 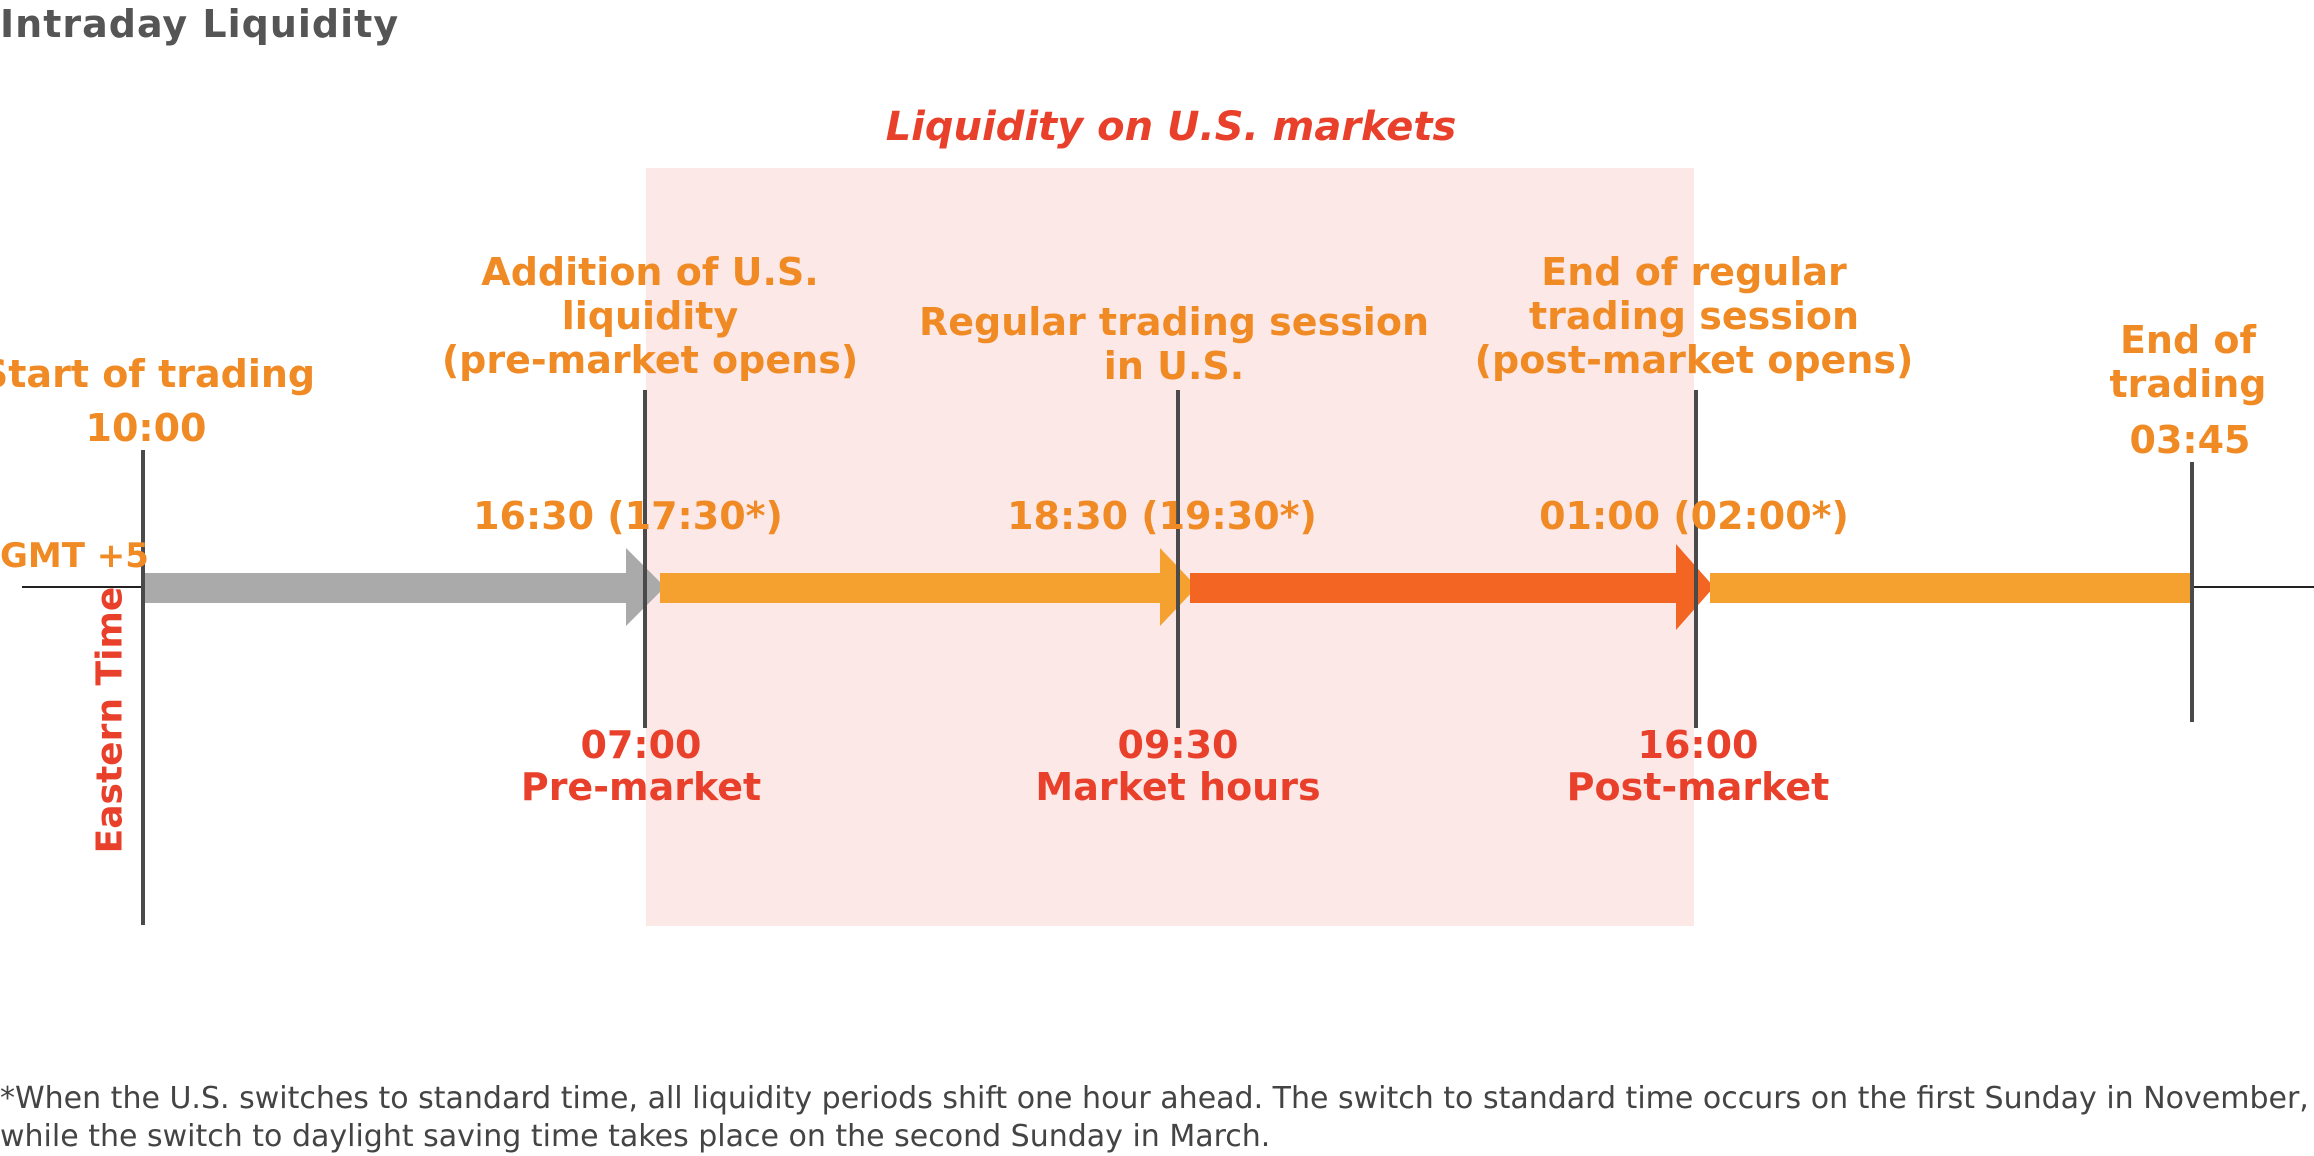 What do you see at coordinates (74, 556) in the screenshot?
I see `gmt-timezone-label: GMT +5` at bounding box center [74, 556].